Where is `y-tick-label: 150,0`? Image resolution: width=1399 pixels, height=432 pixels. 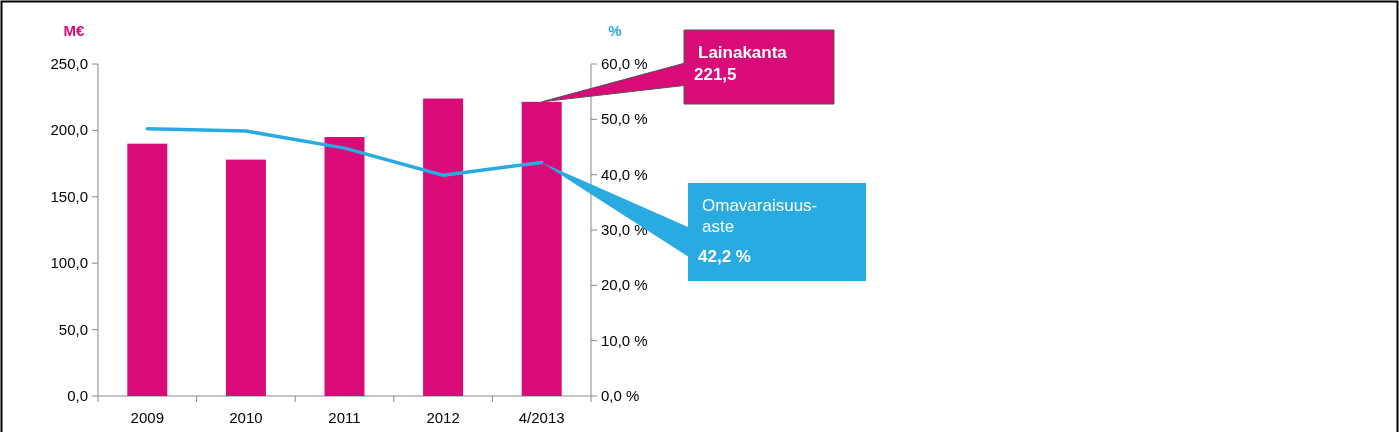
y-tick-label: 150,0 is located at coordinates (69, 196).